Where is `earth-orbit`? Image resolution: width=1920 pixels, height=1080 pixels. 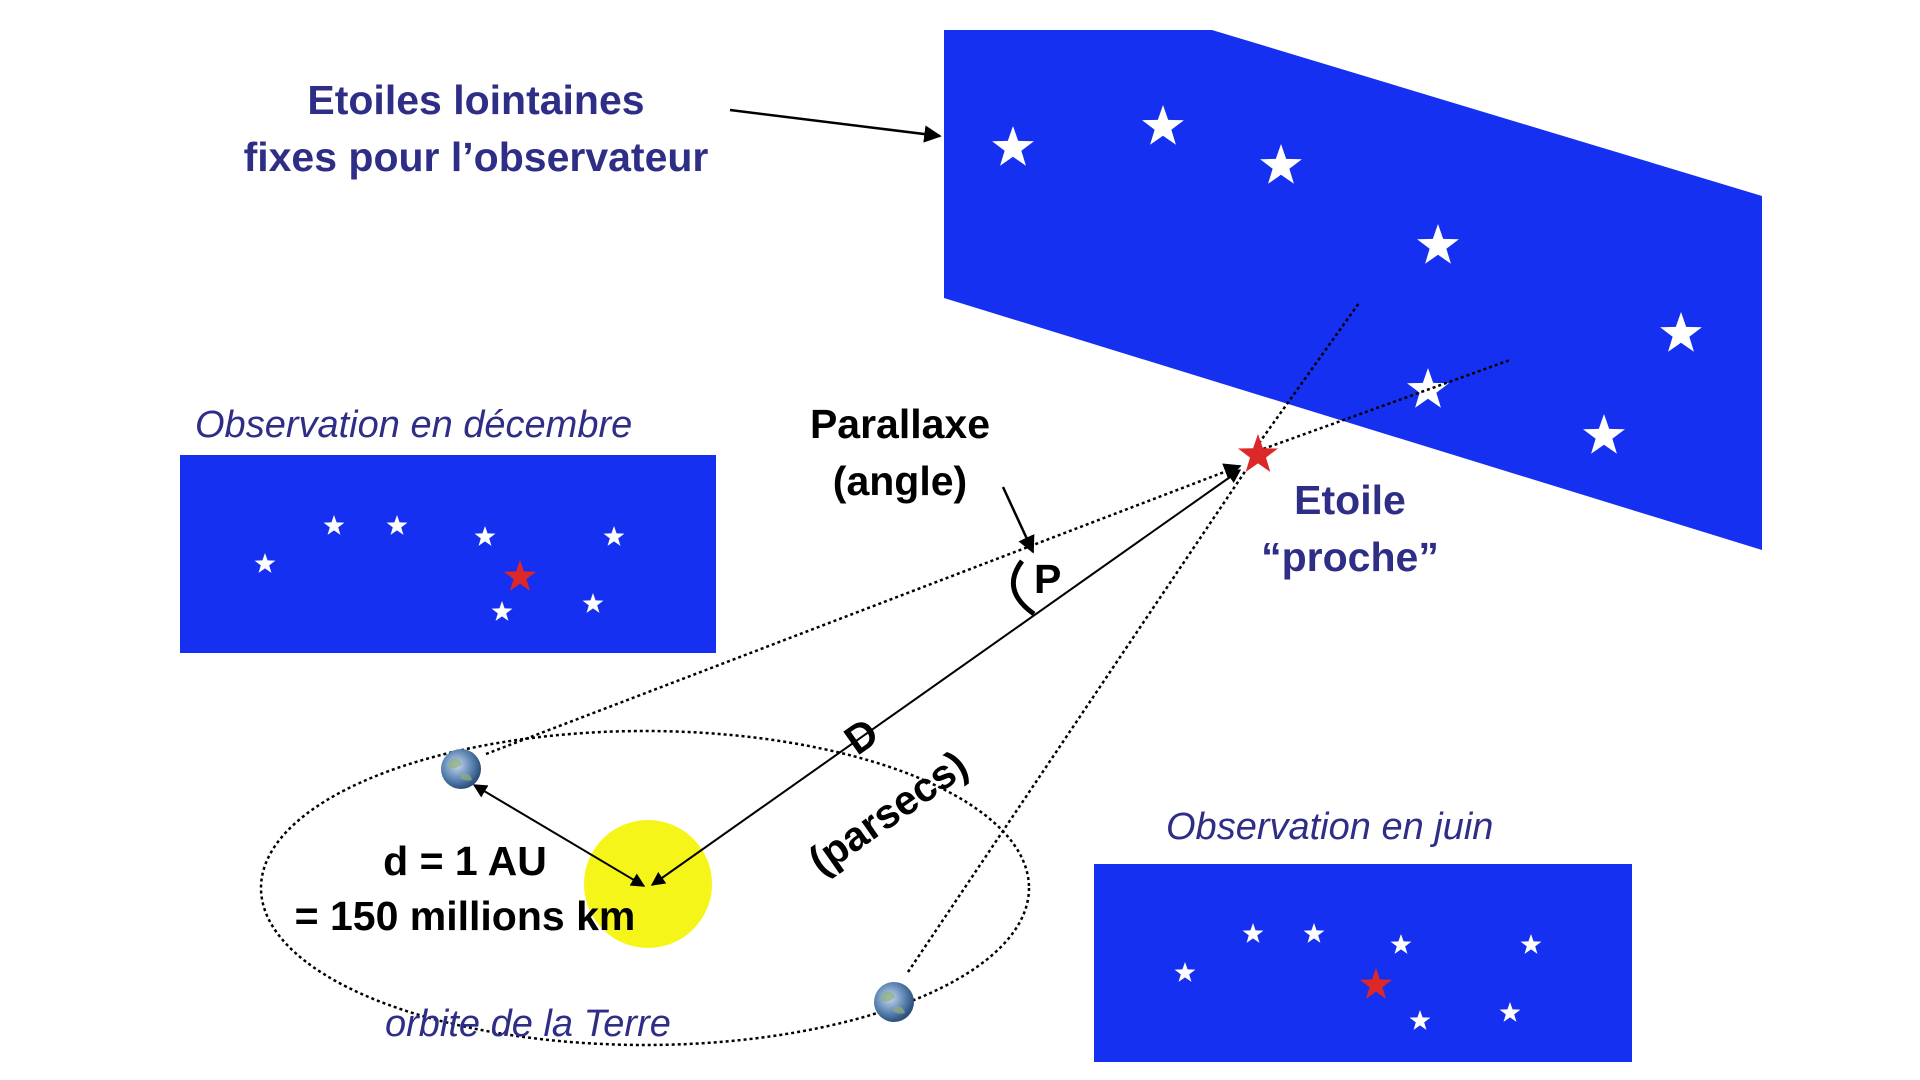
earth-orbit is located at coordinates (645, 888).